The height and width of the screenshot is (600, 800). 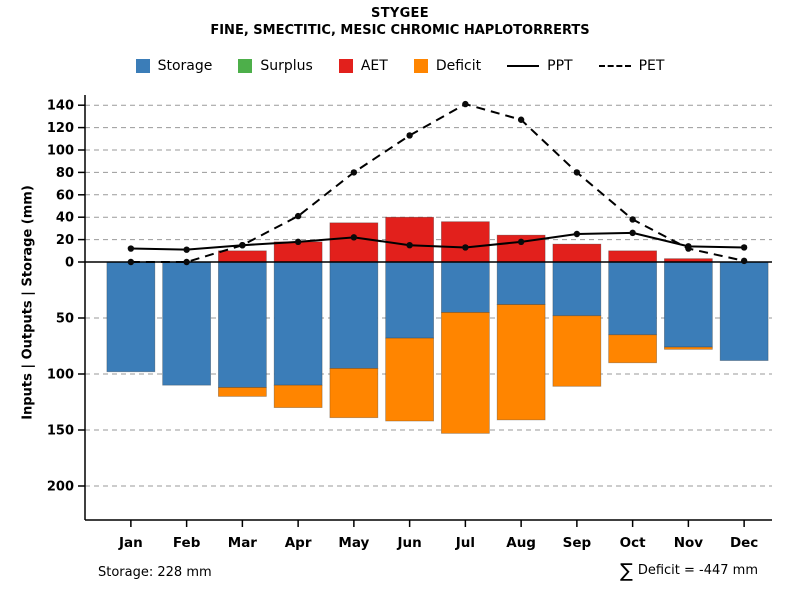 I want to click on svg-text: Jul, so click(x=465, y=543).